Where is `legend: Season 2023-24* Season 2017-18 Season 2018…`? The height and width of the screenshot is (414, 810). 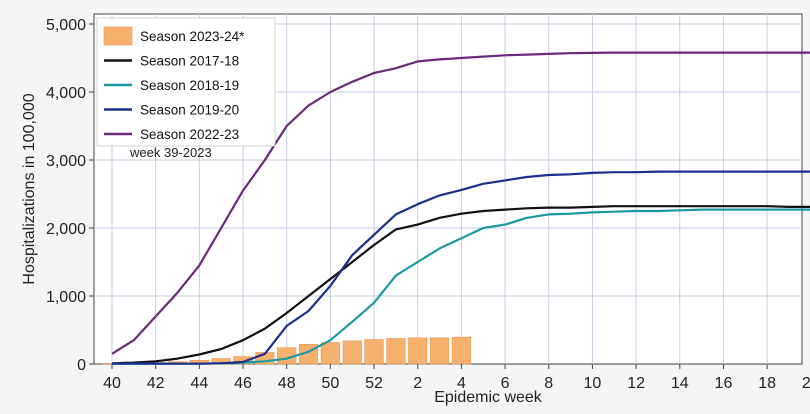
legend: Season 2023-24* Season 2017-18 Season 2018… is located at coordinates (186, 82).